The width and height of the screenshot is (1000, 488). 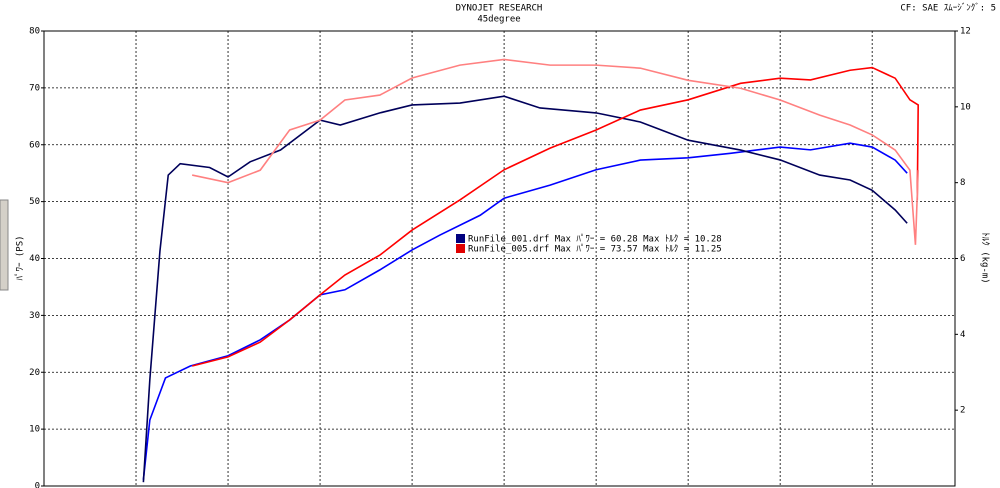 What do you see at coordinates (965, 32) in the screenshot?
I see `y2-tick-label: 12` at bounding box center [965, 32].